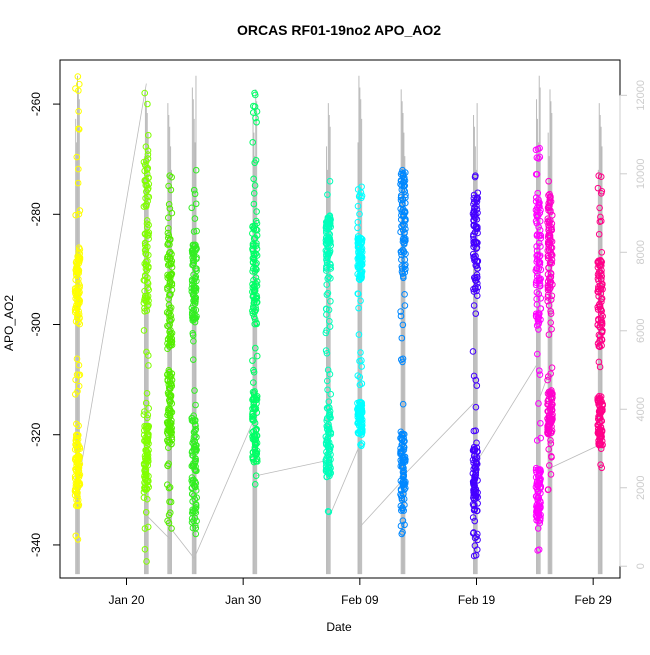 The width and height of the screenshot is (650, 655). I want to click on y-tick-label: -320, so click(36, 434).